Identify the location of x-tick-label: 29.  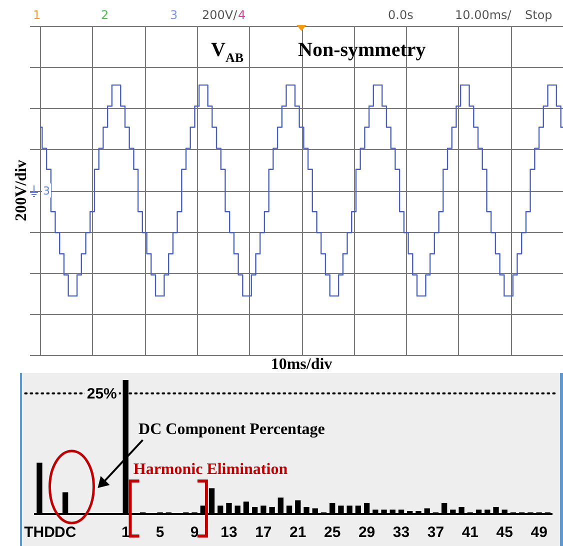
(367, 533).